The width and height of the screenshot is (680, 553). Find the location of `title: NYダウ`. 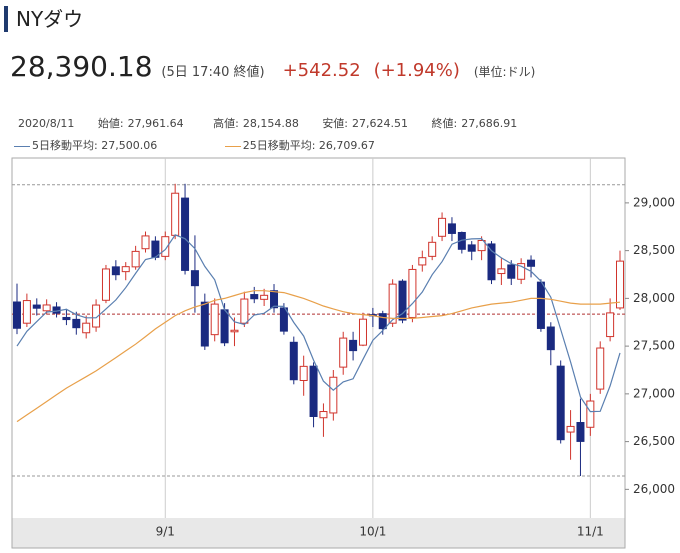

title: NYダウ is located at coordinates (43, 19).